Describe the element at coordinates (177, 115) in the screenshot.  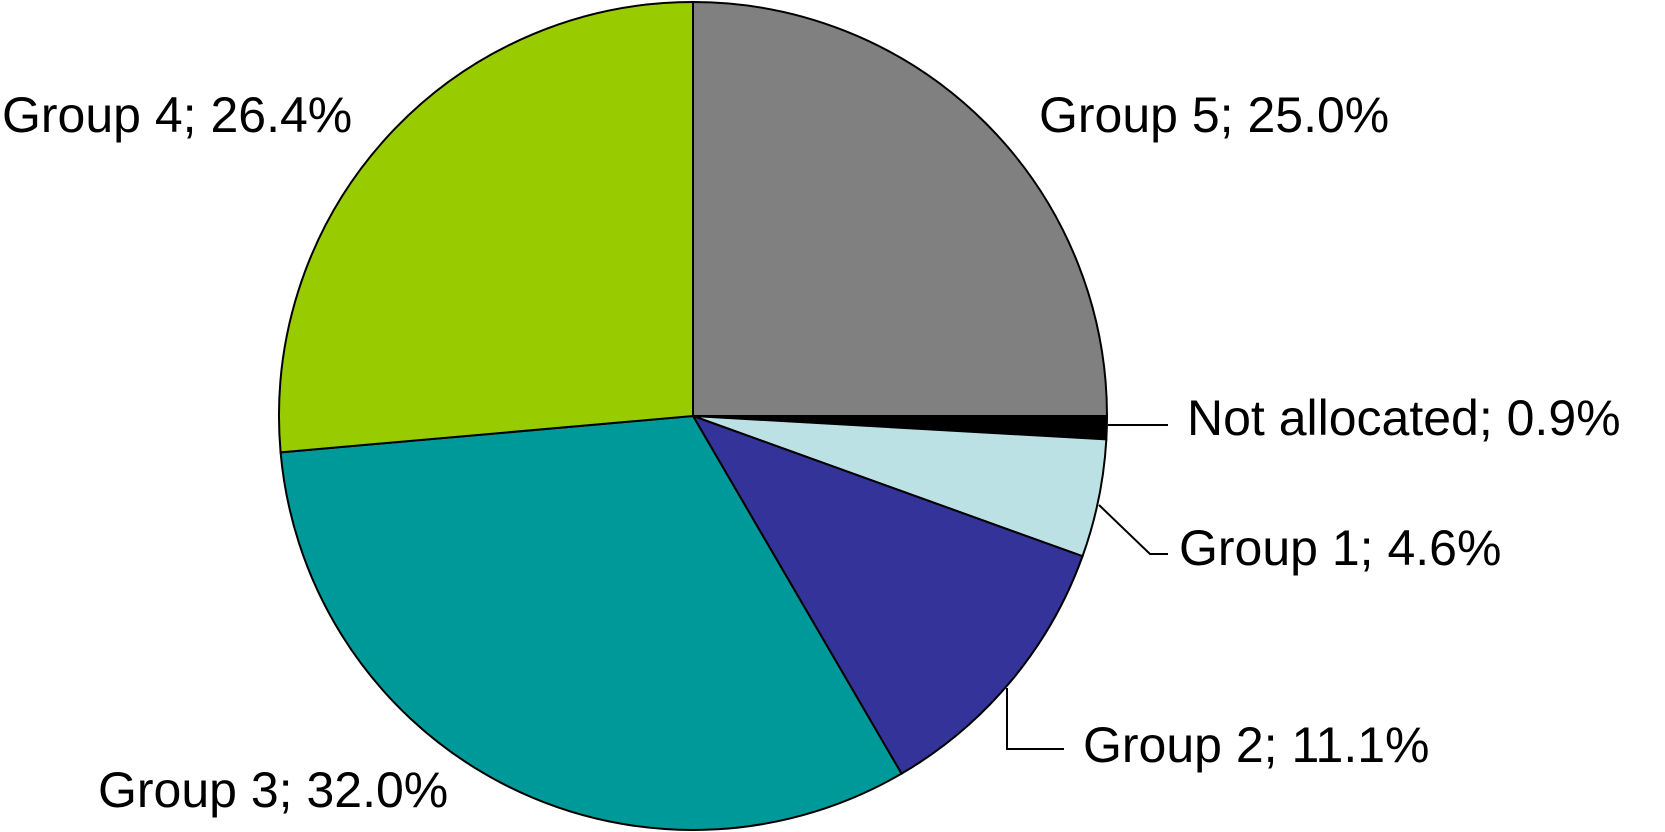
I see `slice-label: Group 4; 26.4%` at that location.